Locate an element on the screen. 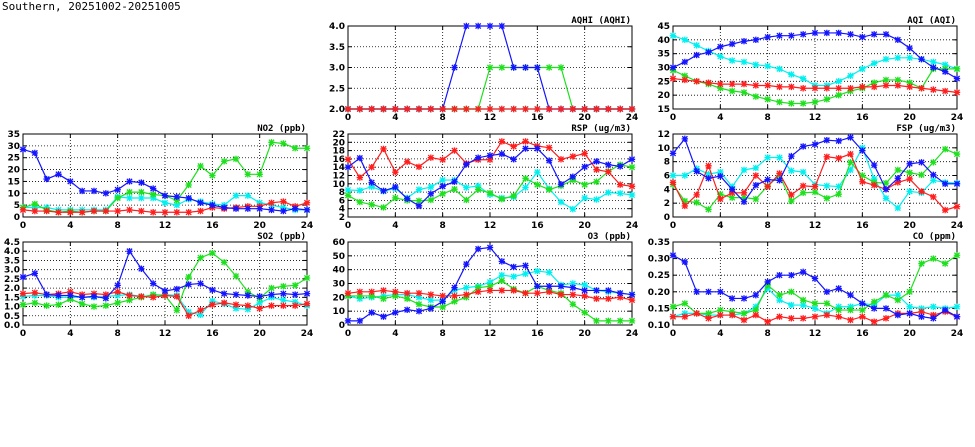 The width and height of the screenshot is (975, 447). y-tick-label: 10 is located at coordinates (338, 312).